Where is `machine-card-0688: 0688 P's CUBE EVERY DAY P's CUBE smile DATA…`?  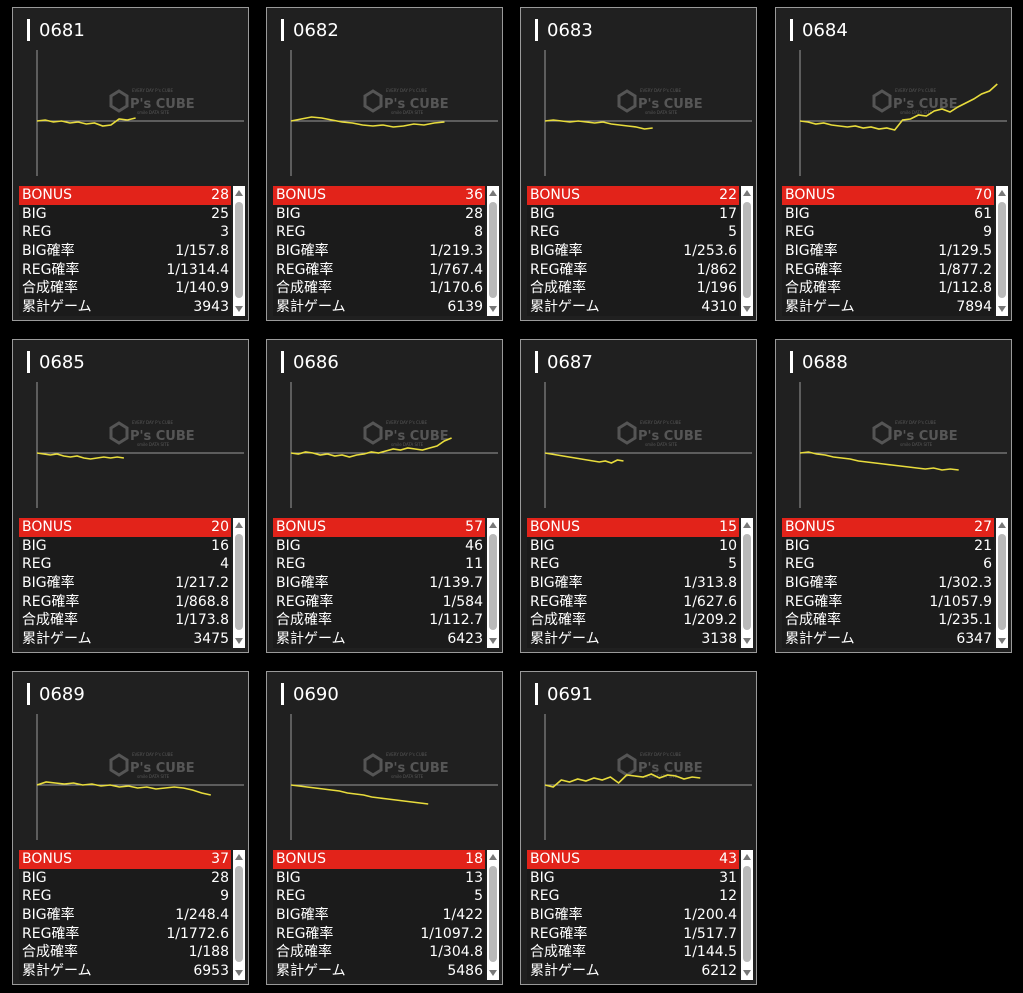
machine-card-0688: 0688 P's CUBE EVERY DAY P's CUBE smile DATA… is located at coordinates (893, 496).